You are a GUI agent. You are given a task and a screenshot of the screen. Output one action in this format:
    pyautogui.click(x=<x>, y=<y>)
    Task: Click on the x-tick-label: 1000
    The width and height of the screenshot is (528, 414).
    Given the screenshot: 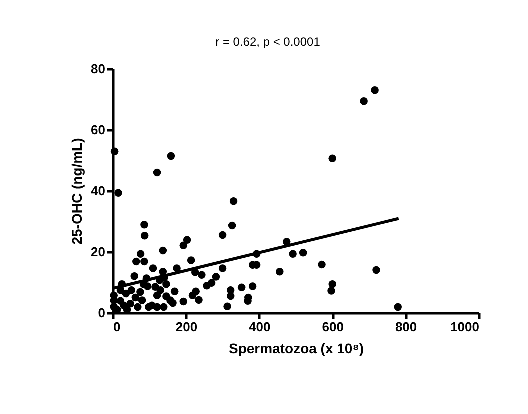 What is the action you would take?
    pyautogui.click(x=465, y=327)
    